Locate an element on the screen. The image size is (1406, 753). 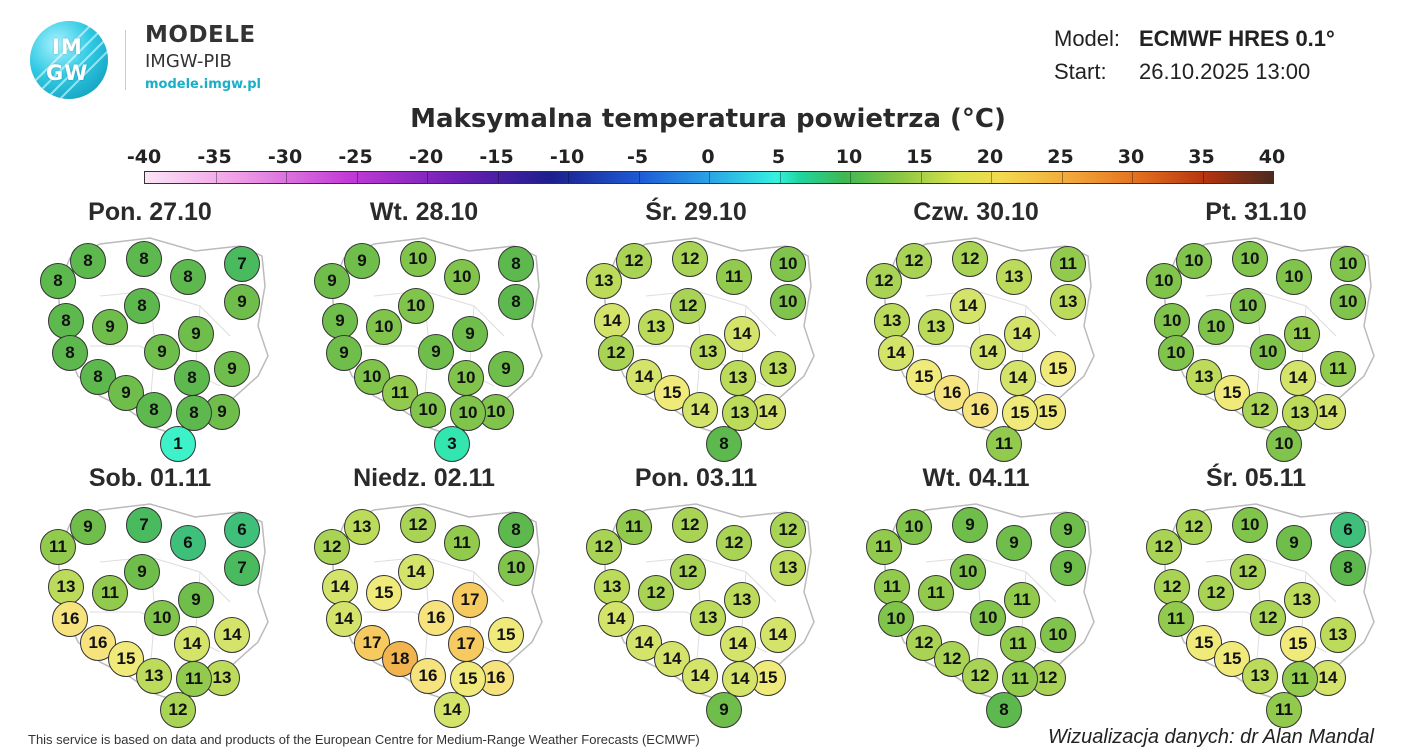
station-temperature: 6 is located at coordinates (1348, 530).